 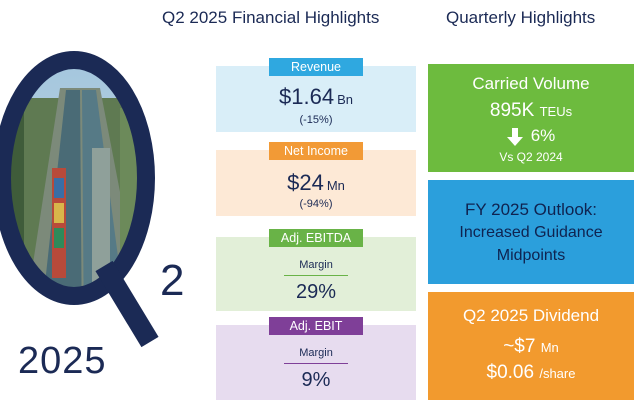 I want to click on revenue-value: $1.64, so click(x=307, y=96).